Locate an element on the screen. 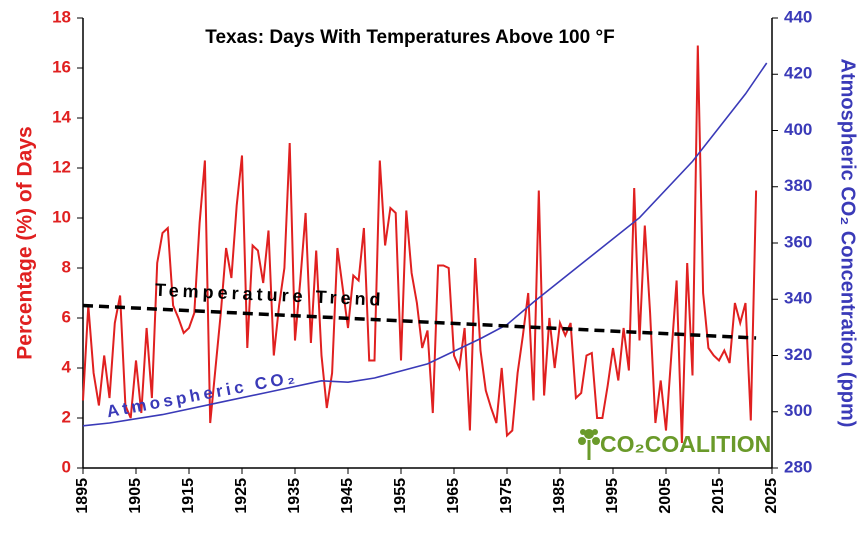 The height and width of the screenshot is (541, 862). y-tick-label: 2 is located at coordinates (66, 416).